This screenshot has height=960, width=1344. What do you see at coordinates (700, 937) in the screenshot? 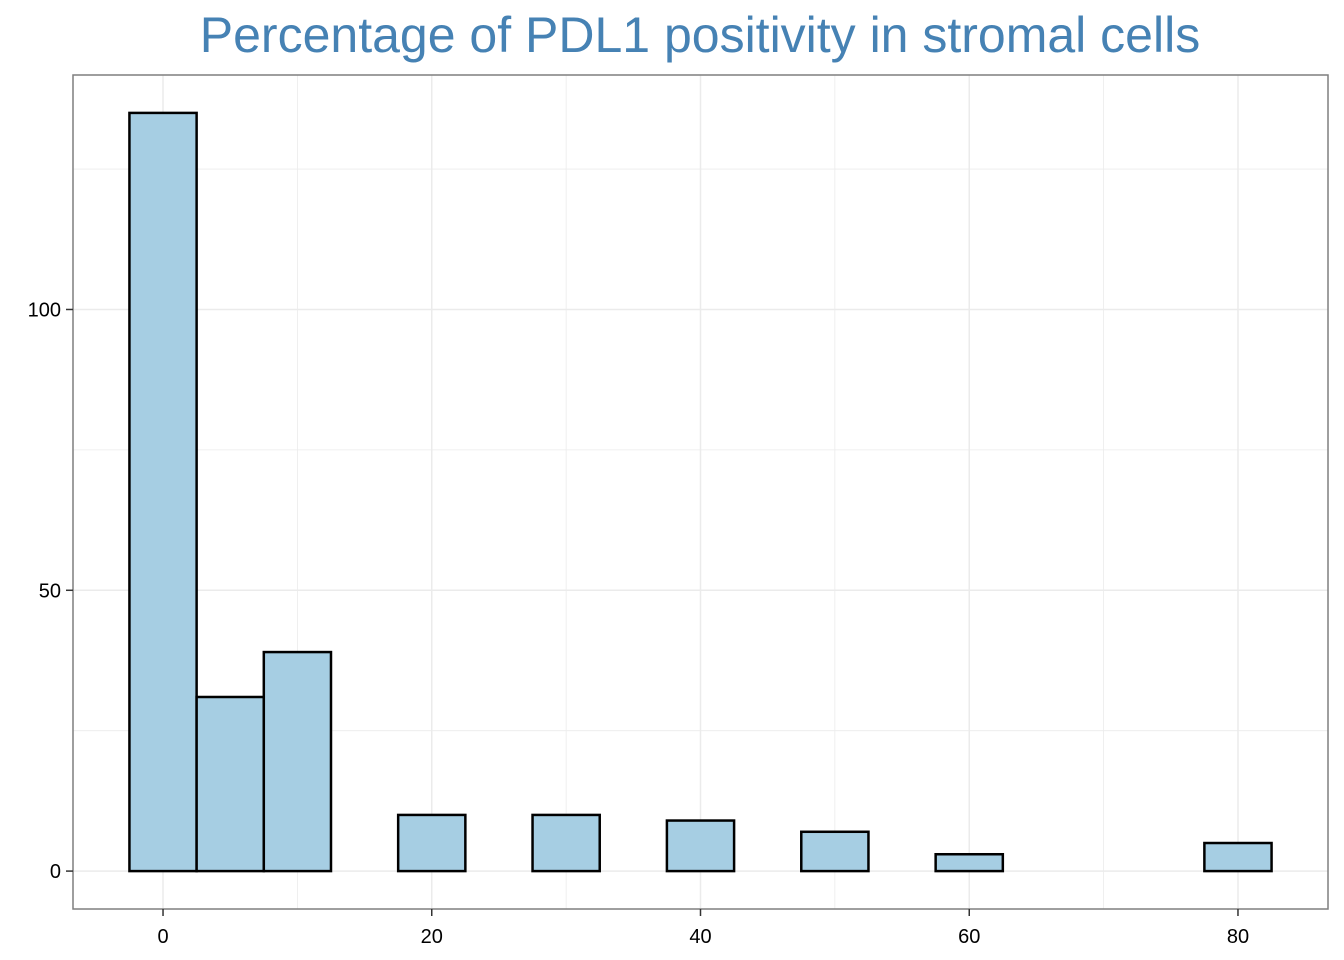
I see `x-tick-label: 40` at bounding box center [700, 937].